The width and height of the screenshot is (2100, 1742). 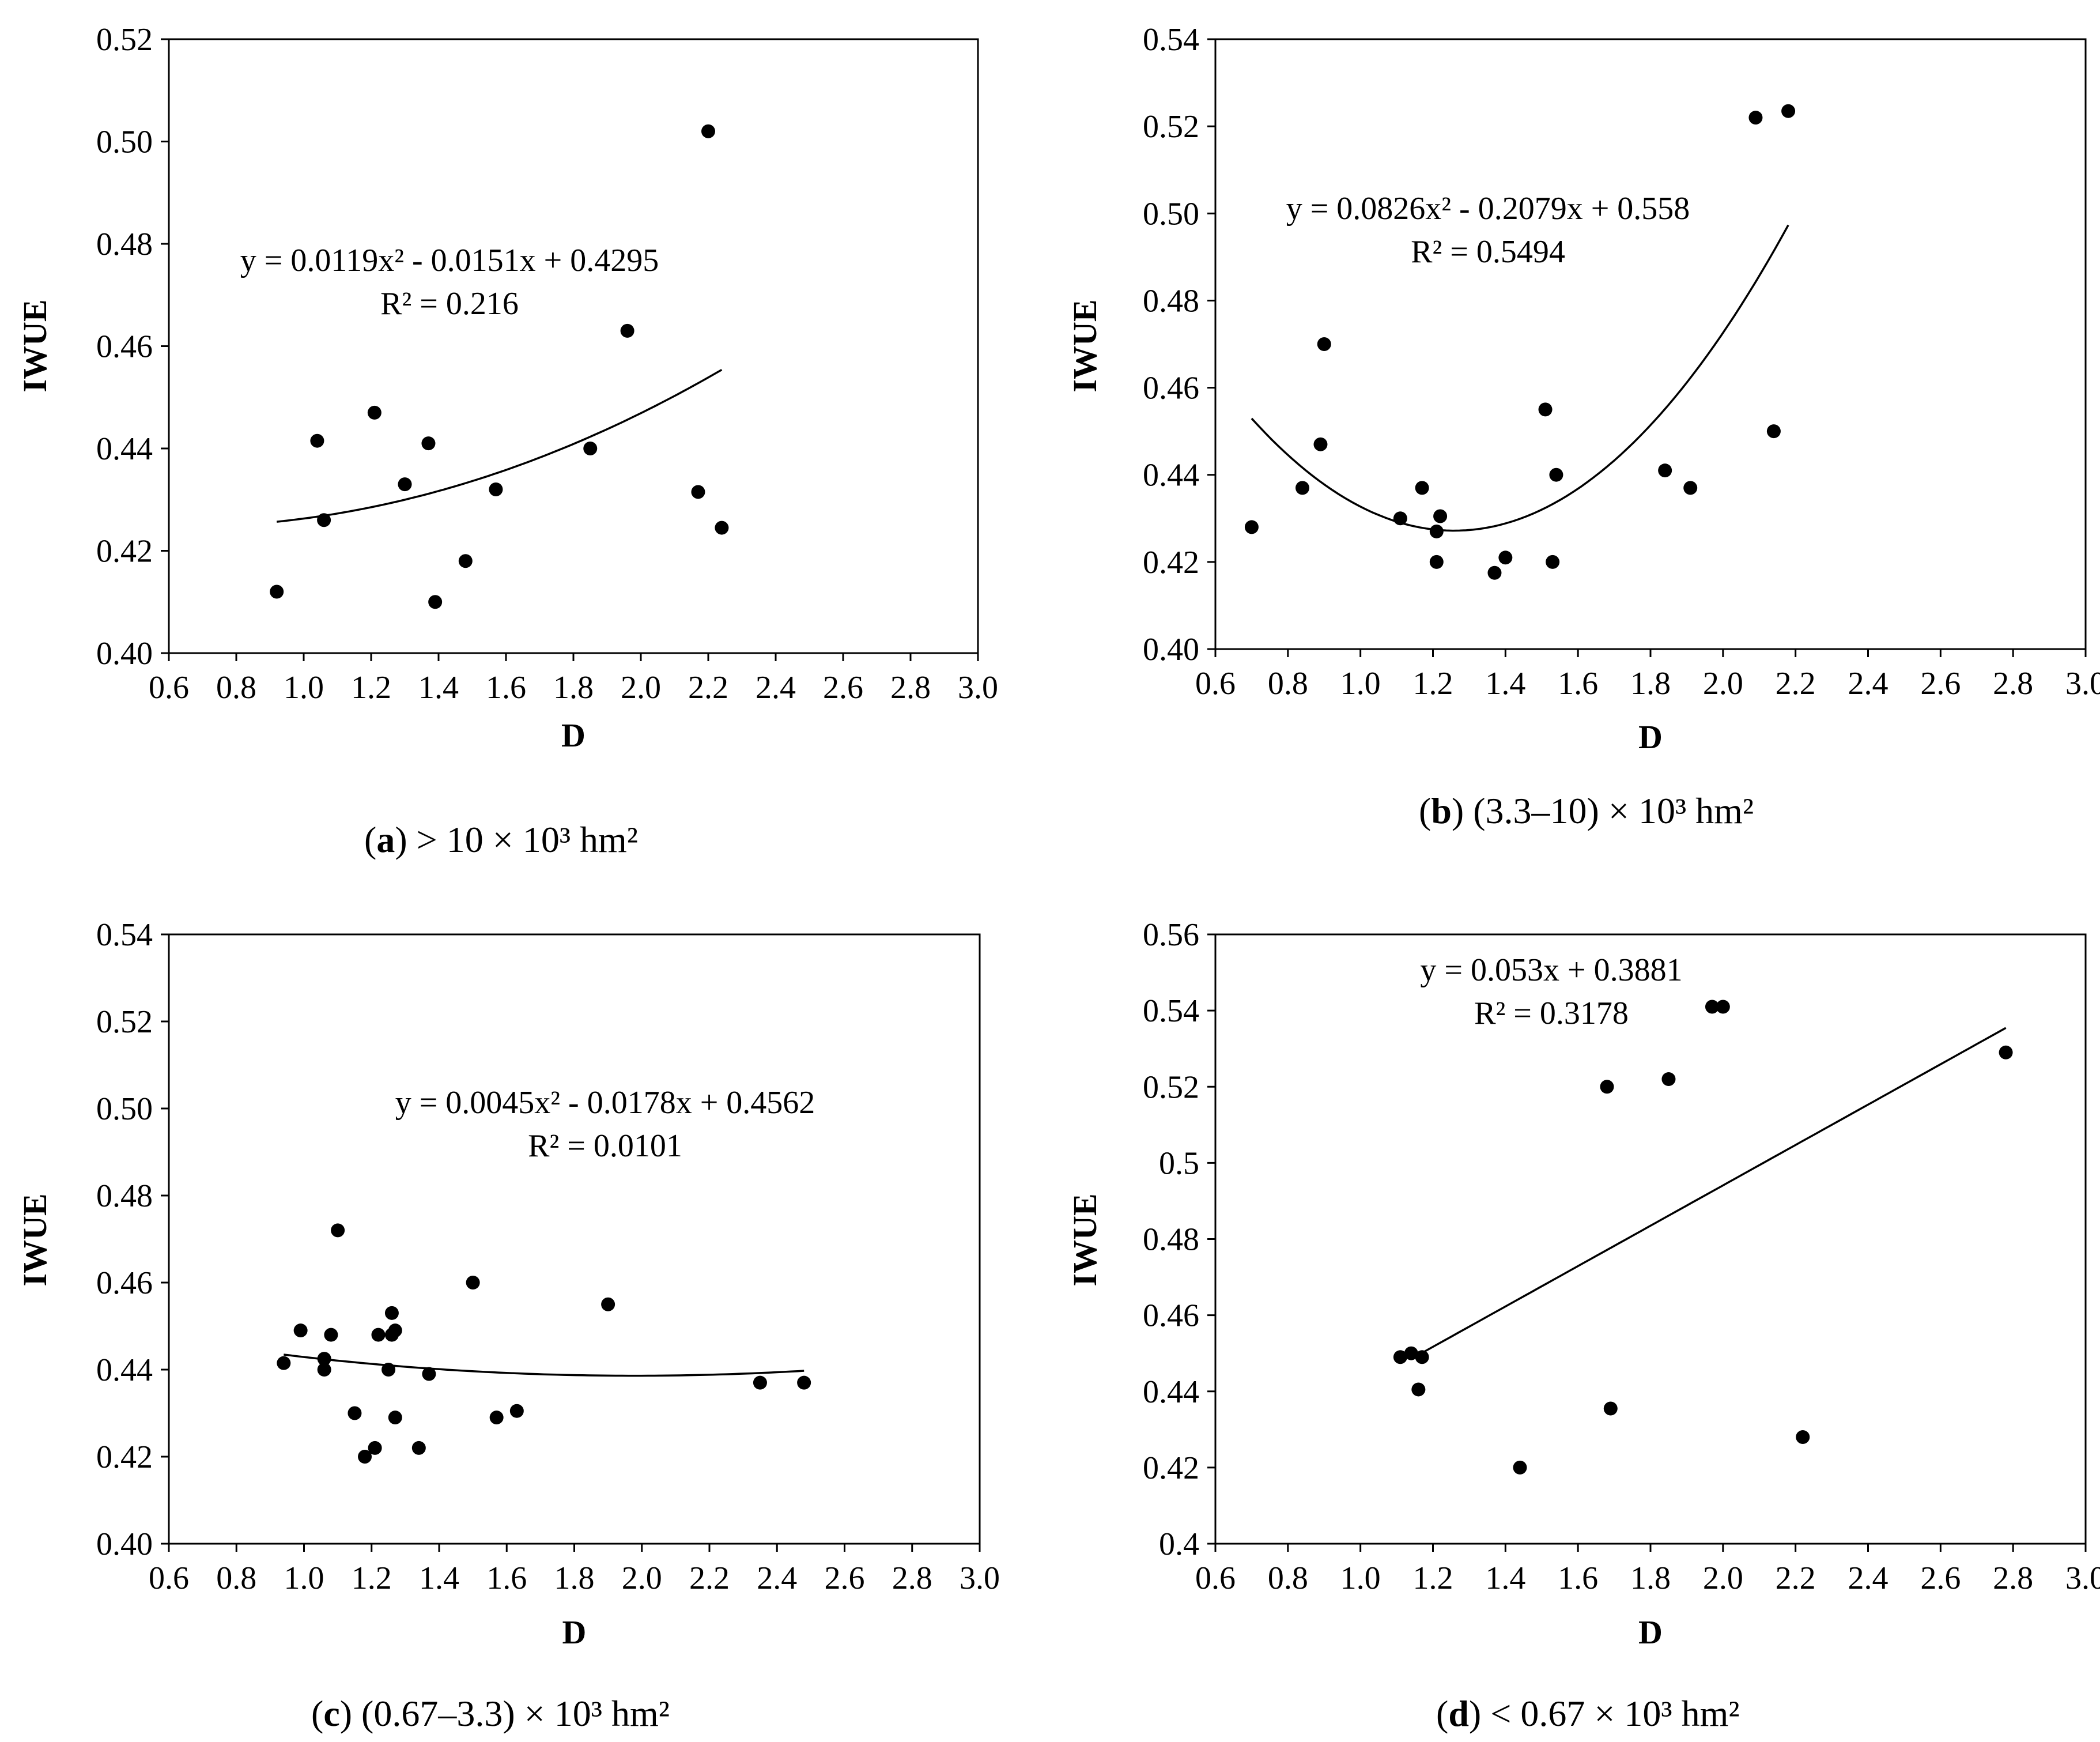 I want to click on chart-c-xtick-label: 3.0, so click(x=980, y=1578).